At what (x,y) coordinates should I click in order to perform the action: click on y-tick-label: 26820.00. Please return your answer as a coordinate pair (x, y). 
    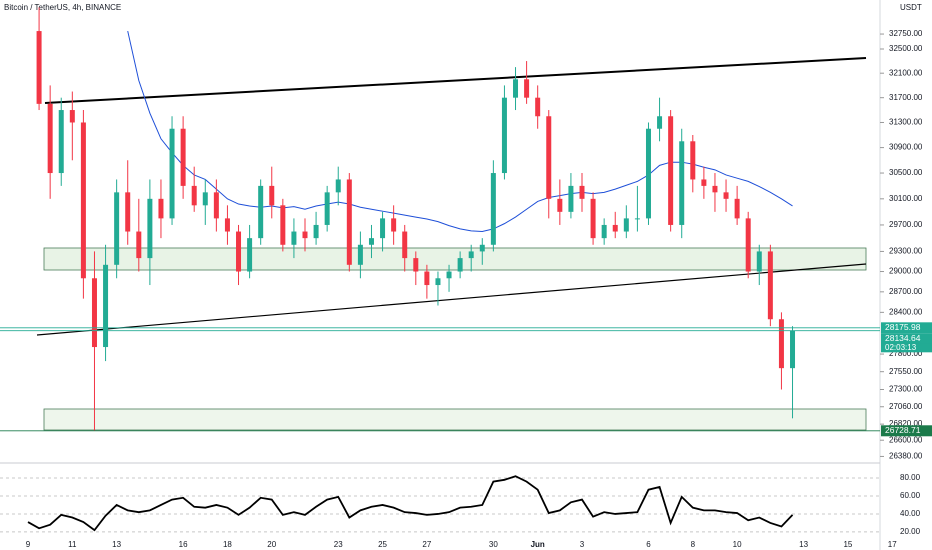
    Looking at the image, I should click on (906, 423).